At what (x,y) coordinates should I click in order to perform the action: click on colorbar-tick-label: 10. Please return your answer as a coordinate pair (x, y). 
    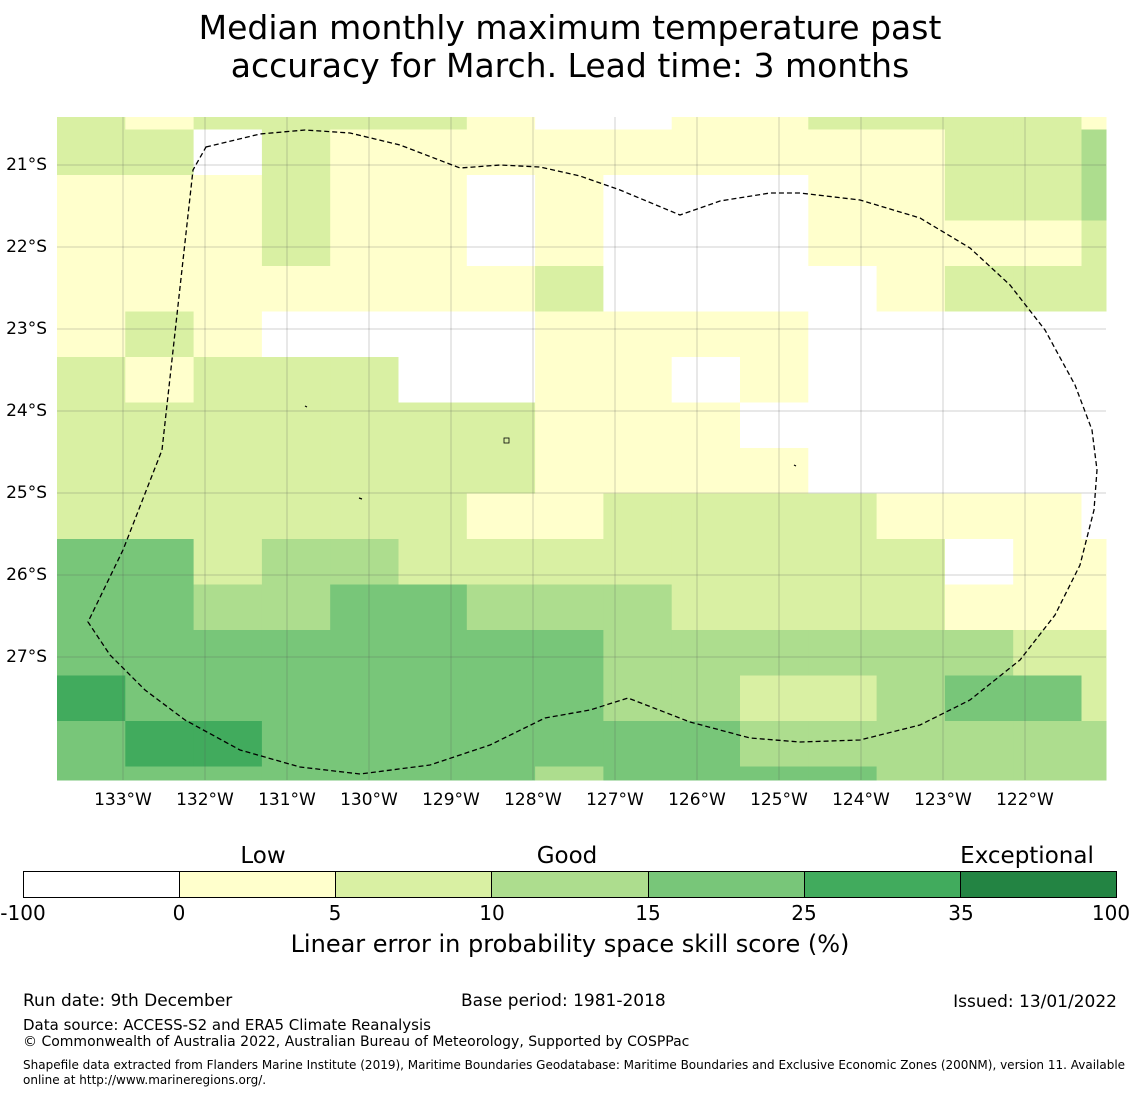
    Looking at the image, I should click on (492, 913).